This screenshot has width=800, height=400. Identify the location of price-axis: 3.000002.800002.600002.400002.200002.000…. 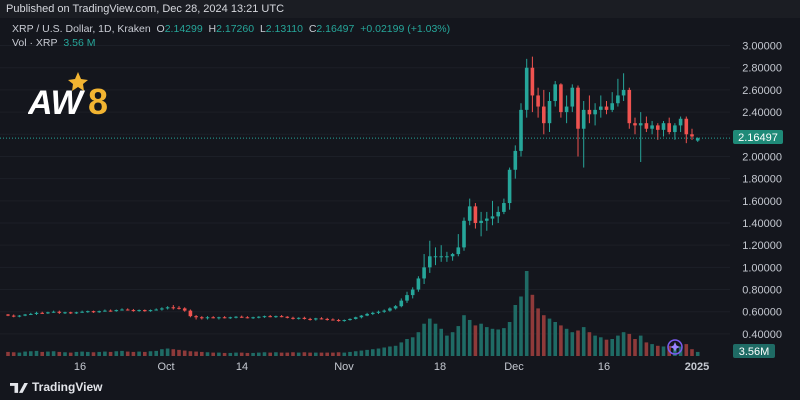
(762, 191).